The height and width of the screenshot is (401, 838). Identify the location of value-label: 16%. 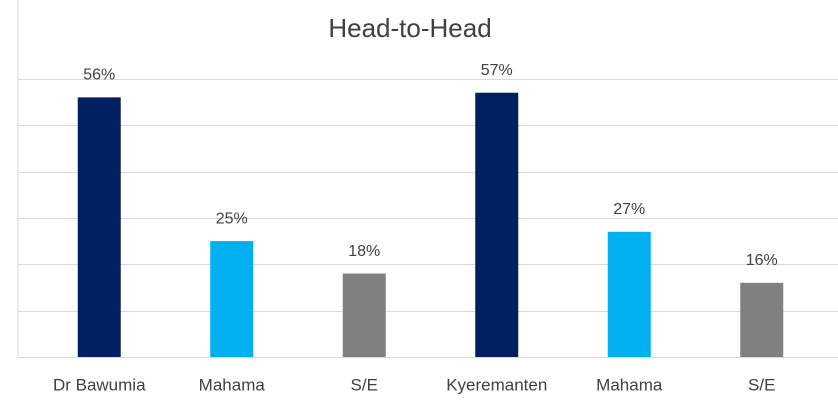
(762, 260).